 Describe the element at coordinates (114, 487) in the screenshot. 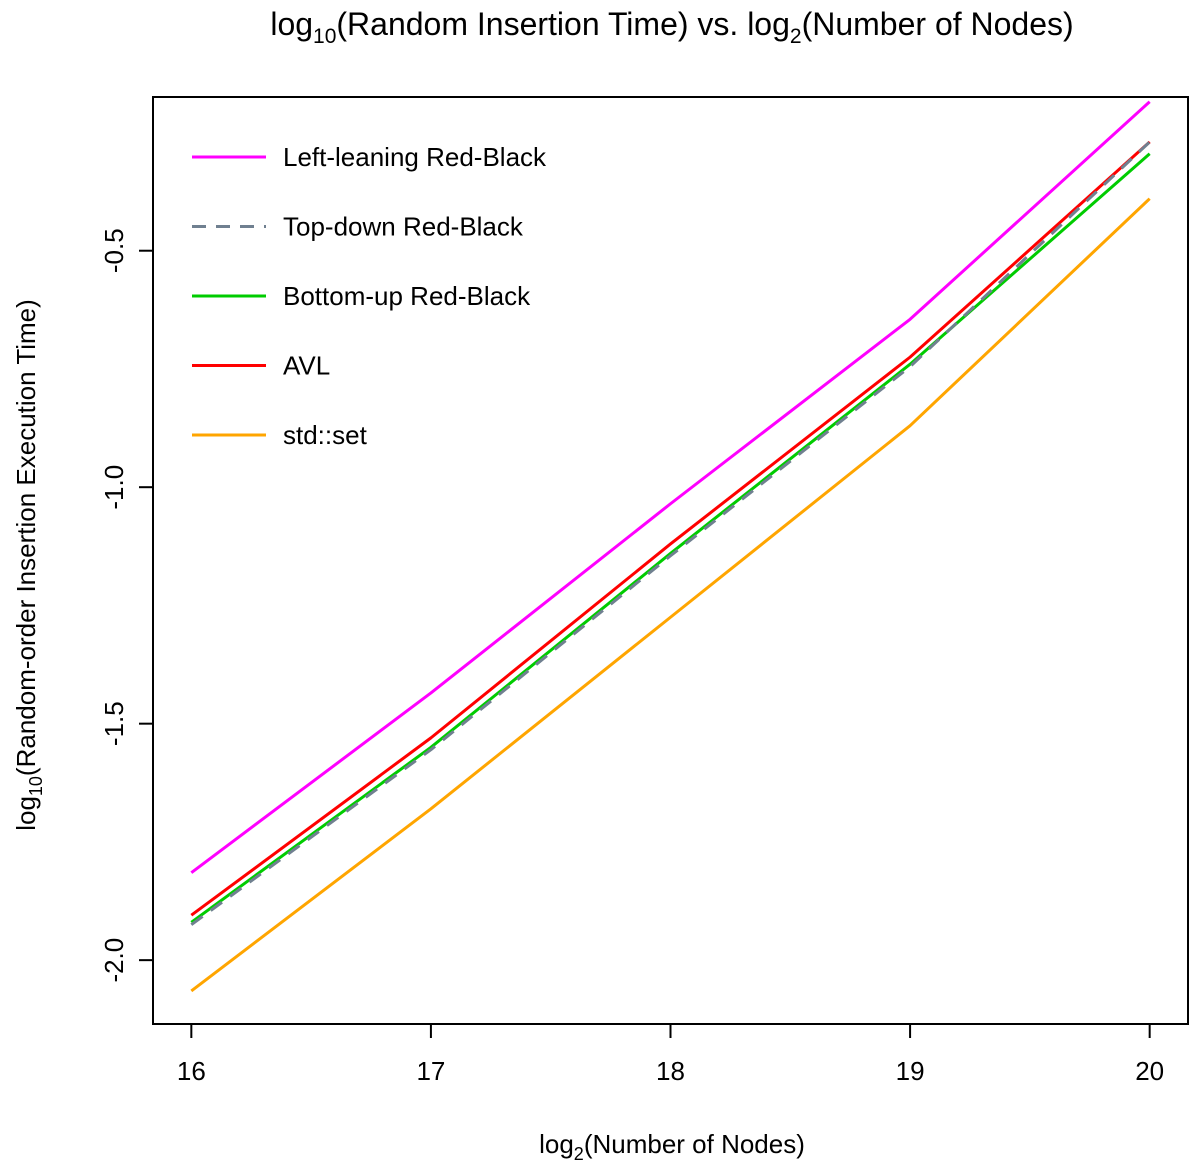

I see `y-tick-label: -1.0` at that location.